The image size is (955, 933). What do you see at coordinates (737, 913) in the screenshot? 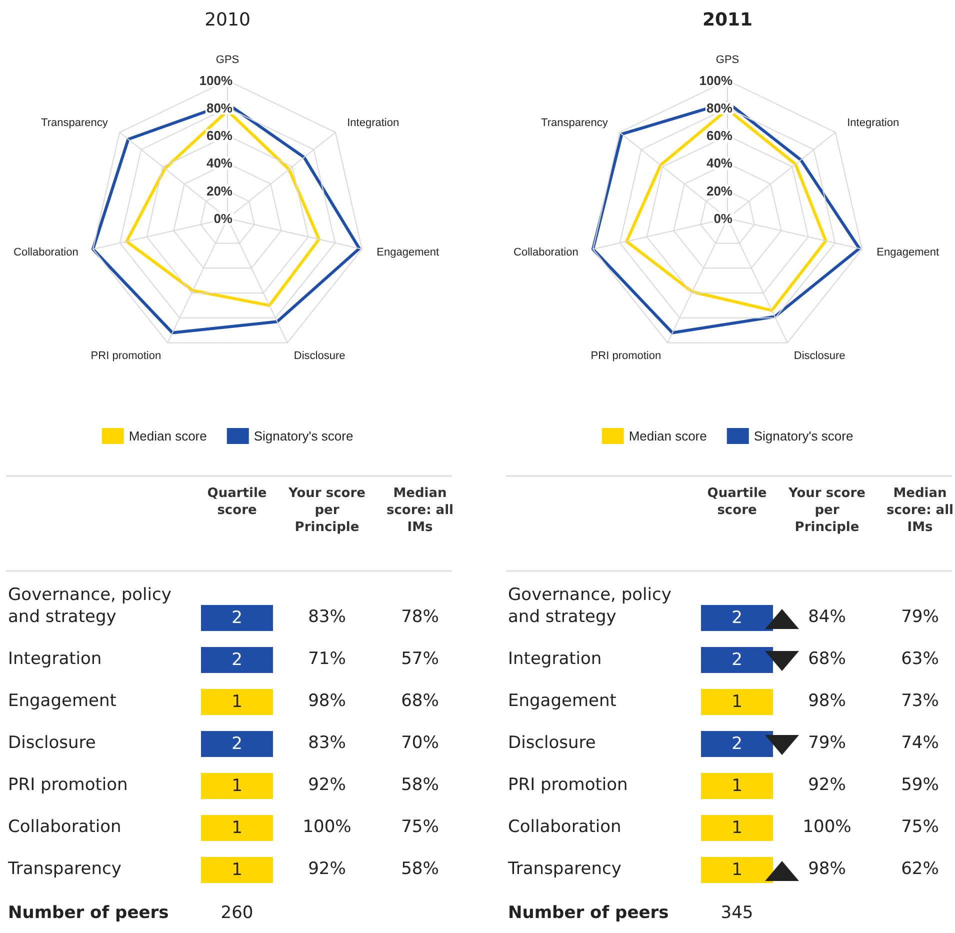
I see `text: 345` at bounding box center [737, 913].